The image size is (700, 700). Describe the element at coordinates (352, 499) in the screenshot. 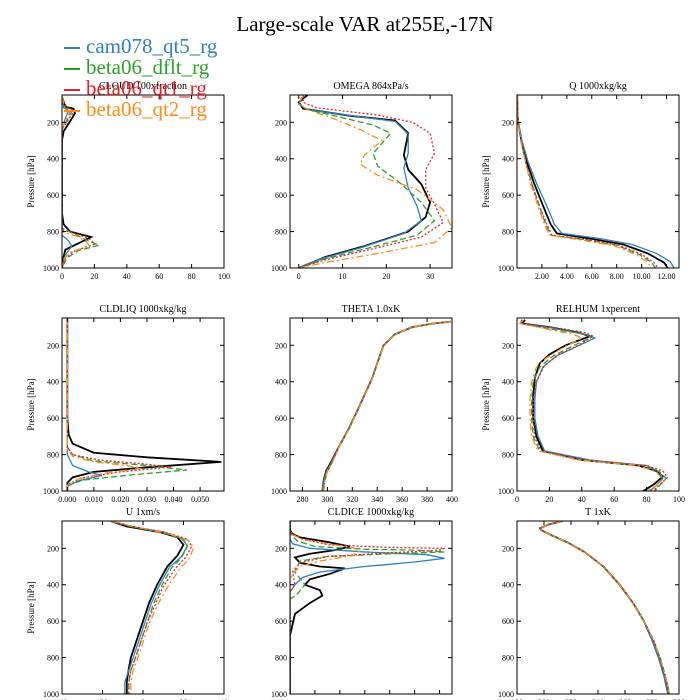

I see `x-tick-label: 320` at that location.